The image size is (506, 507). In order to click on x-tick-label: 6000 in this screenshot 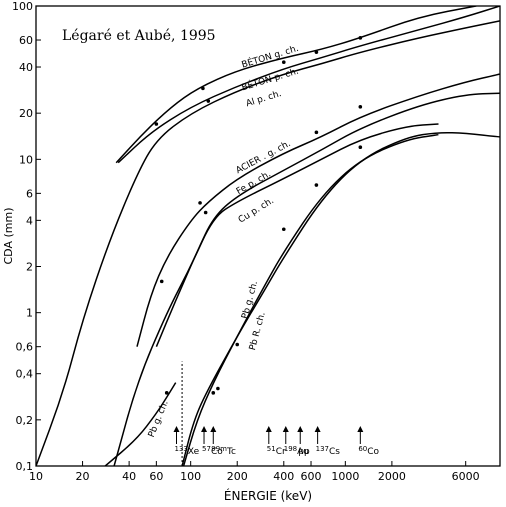, I will do `click(466, 476)`.